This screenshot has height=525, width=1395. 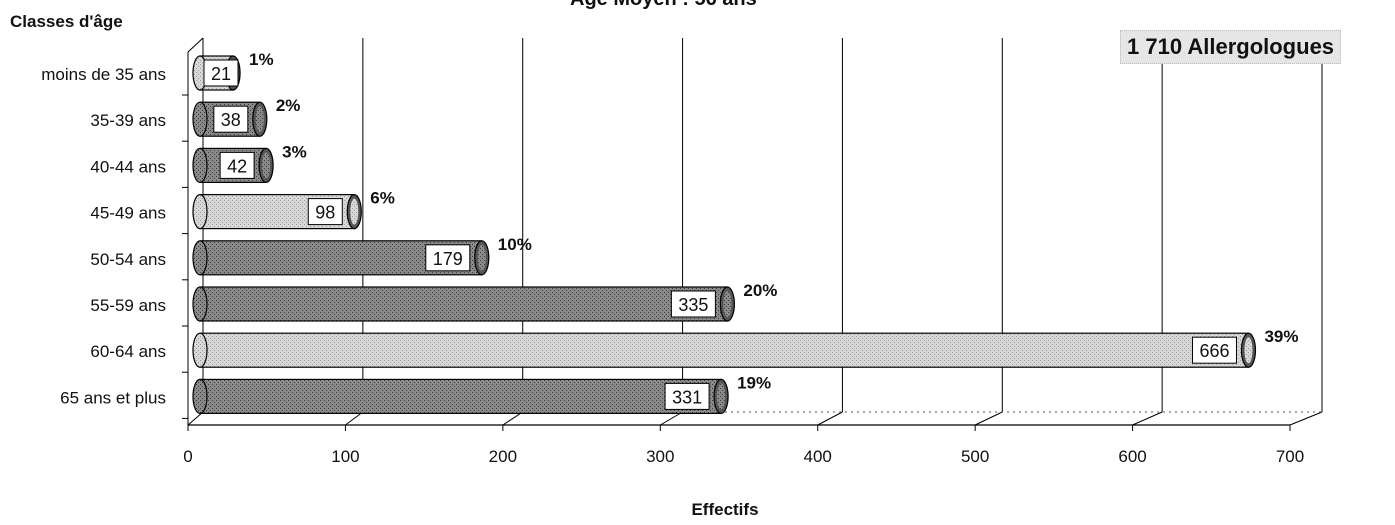 What do you see at coordinates (66, 21) in the screenshot?
I see `y-axis-title: Classes d'âge` at bounding box center [66, 21].